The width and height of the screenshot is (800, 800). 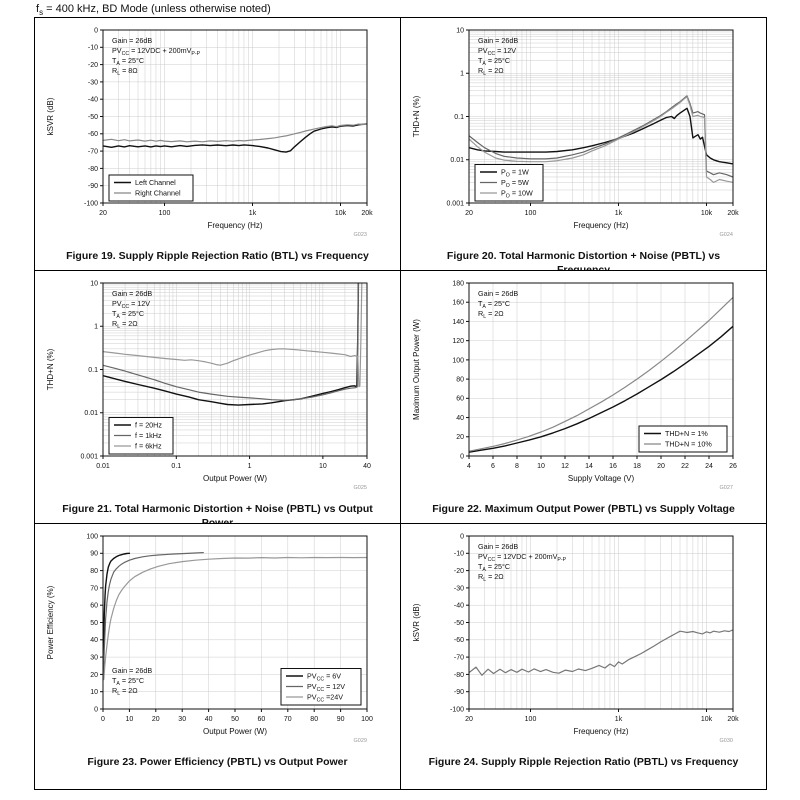 What do you see at coordinates (148, 425) in the screenshot?
I see `svg-text: f = 20Hz` at bounding box center [148, 425].